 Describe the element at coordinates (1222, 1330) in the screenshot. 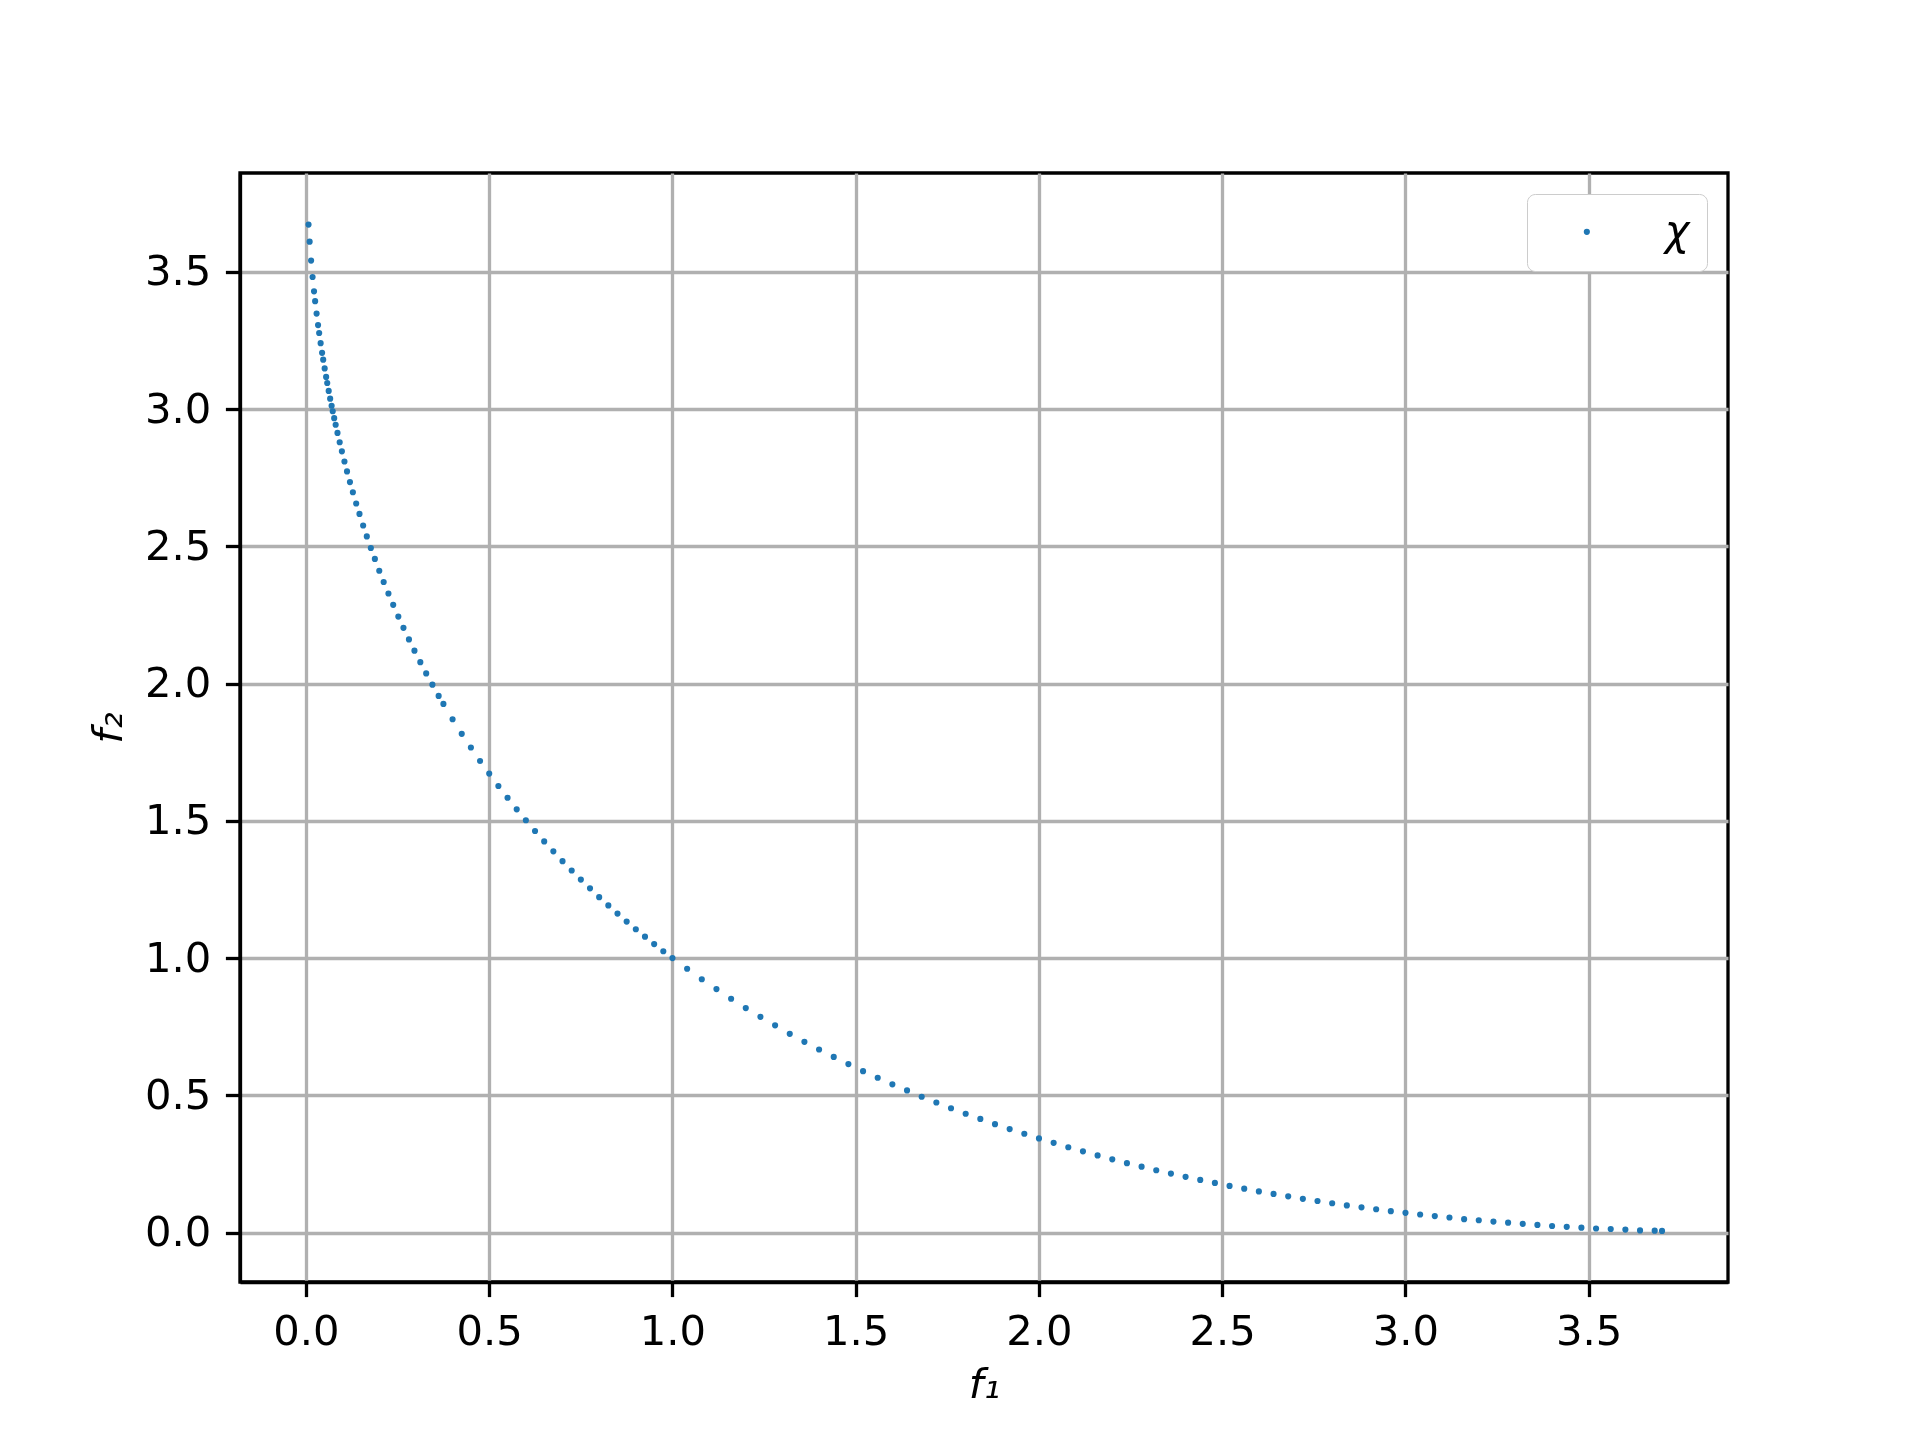

I see `x-tick-label: 2.5` at that location.